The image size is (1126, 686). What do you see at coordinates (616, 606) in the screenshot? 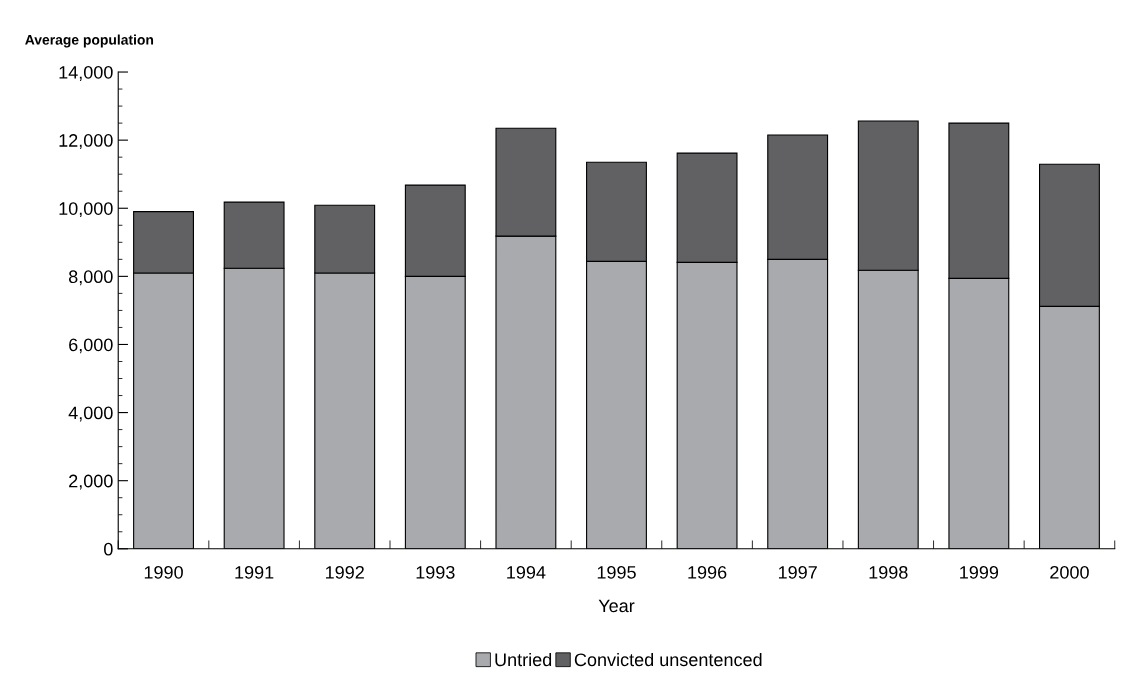
I see `x-axis-title: Year` at bounding box center [616, 606].